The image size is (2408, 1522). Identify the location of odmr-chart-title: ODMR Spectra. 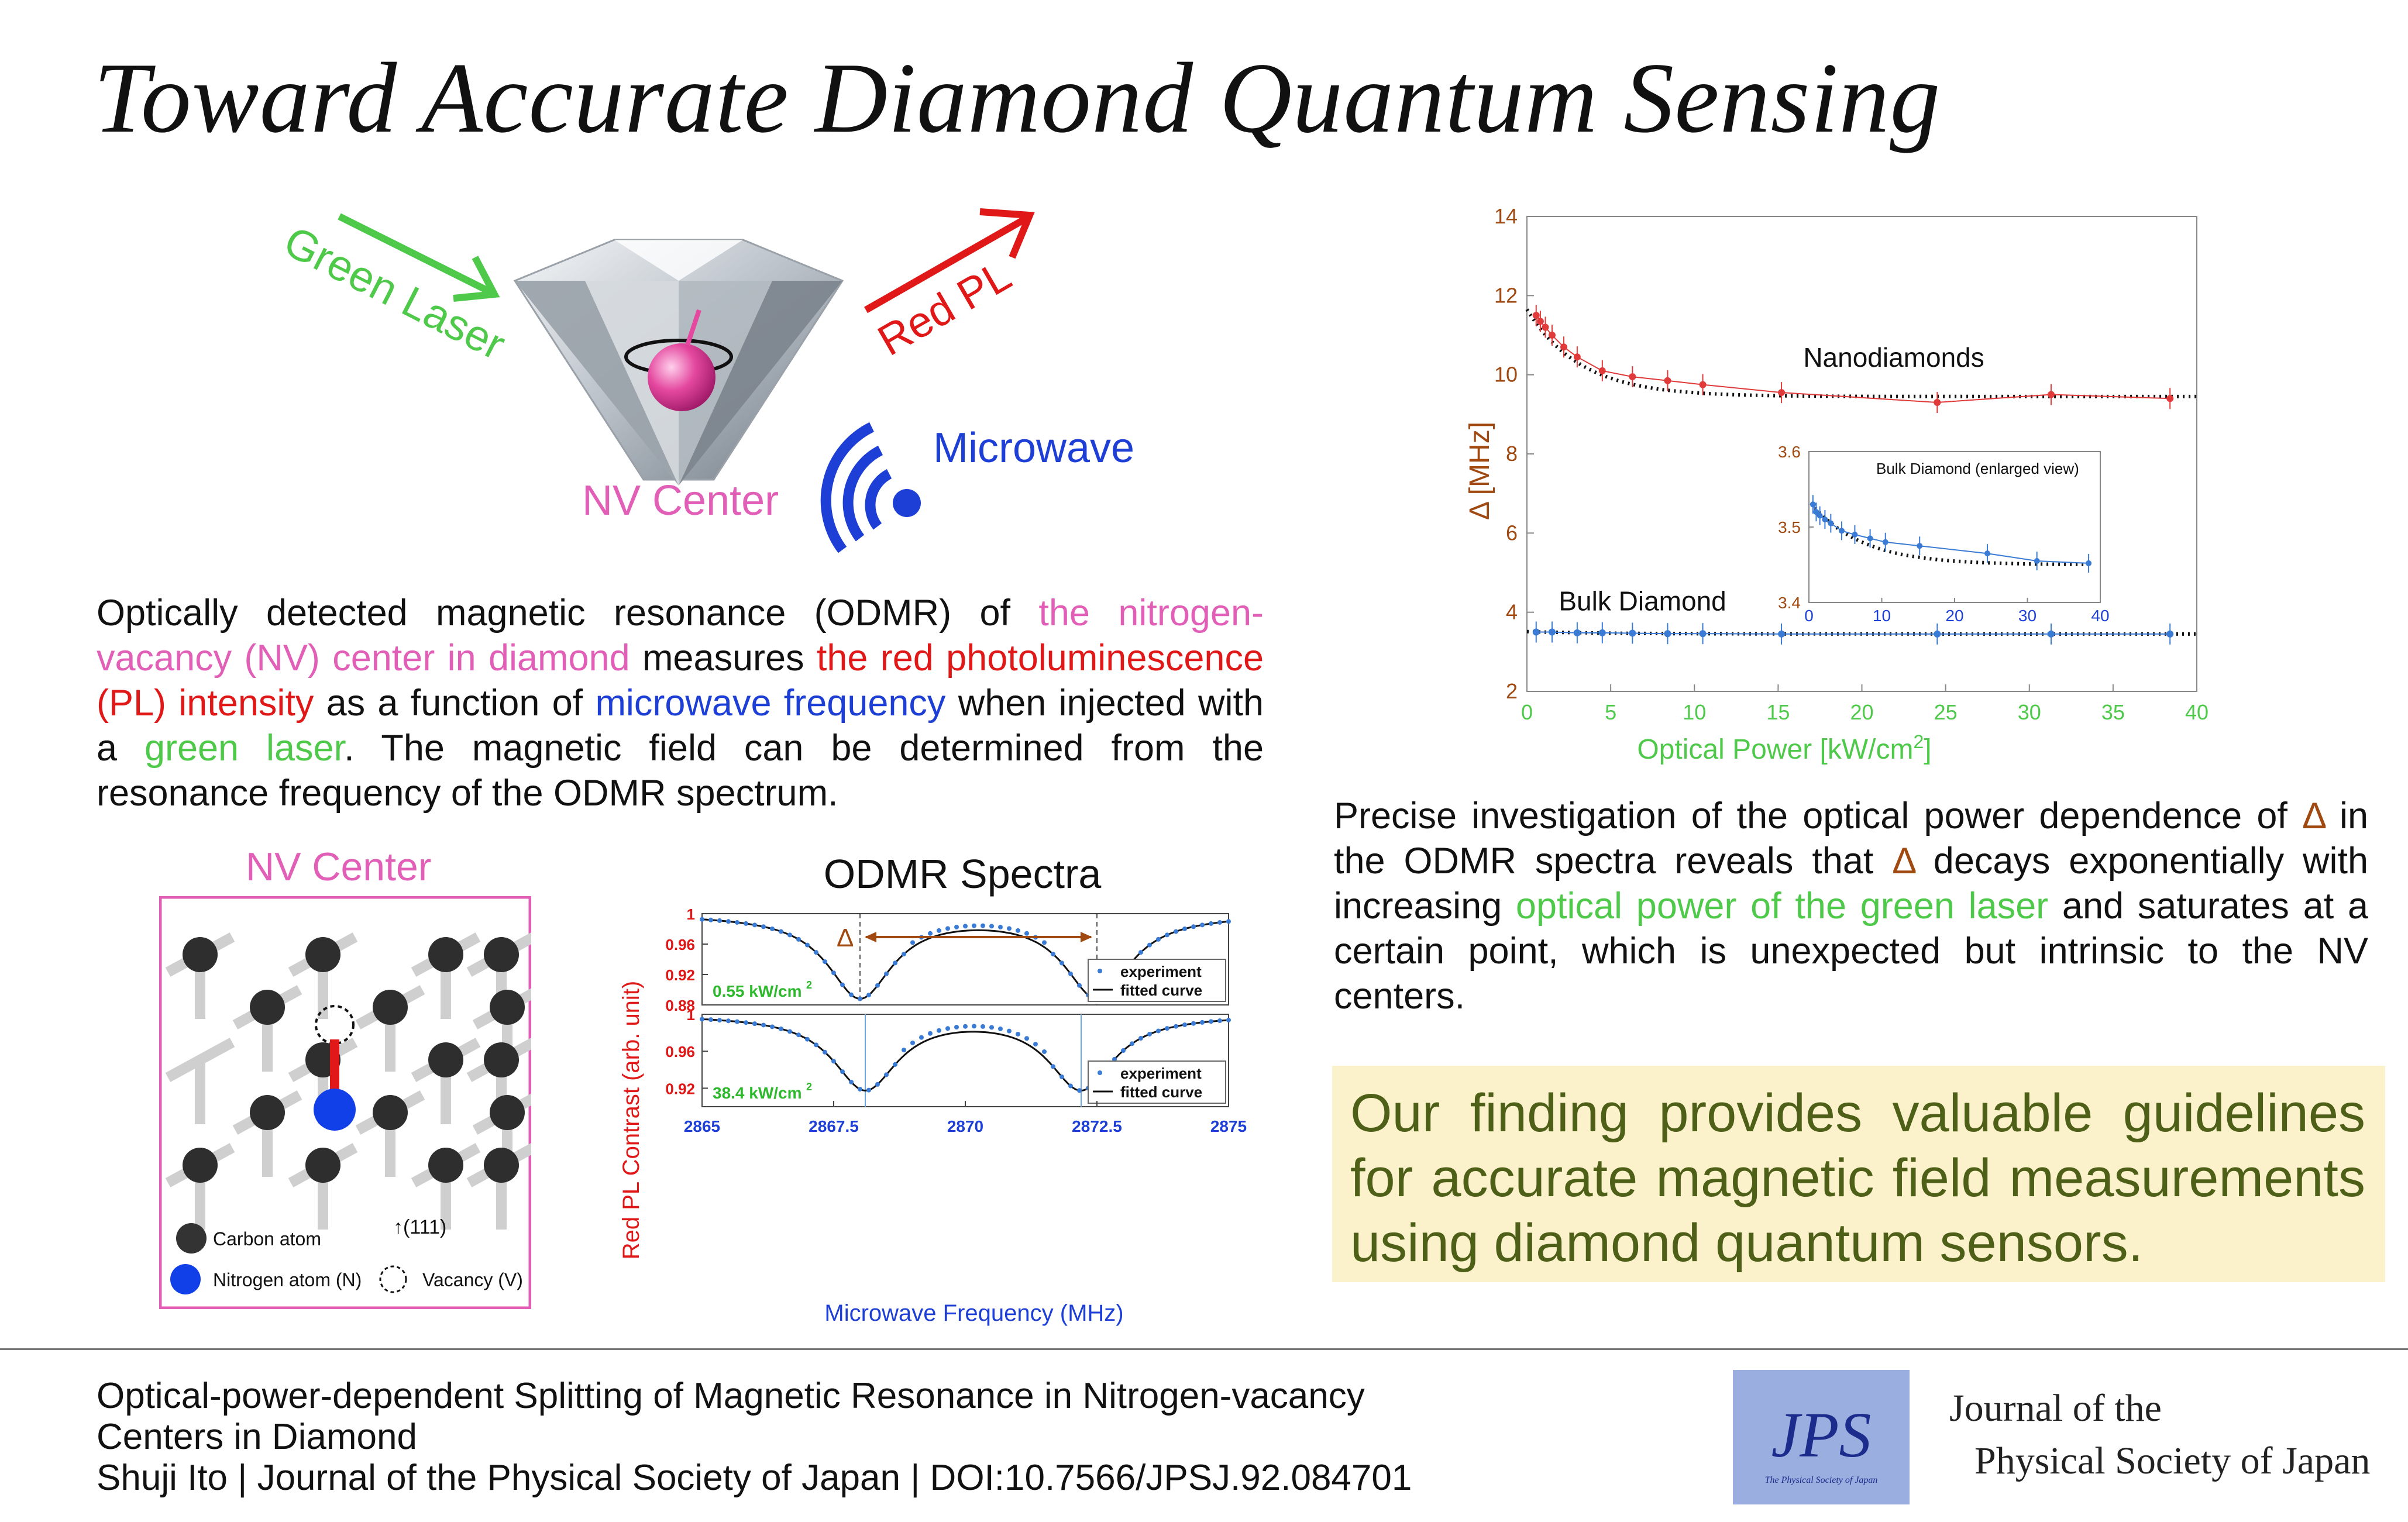
(963, 874).